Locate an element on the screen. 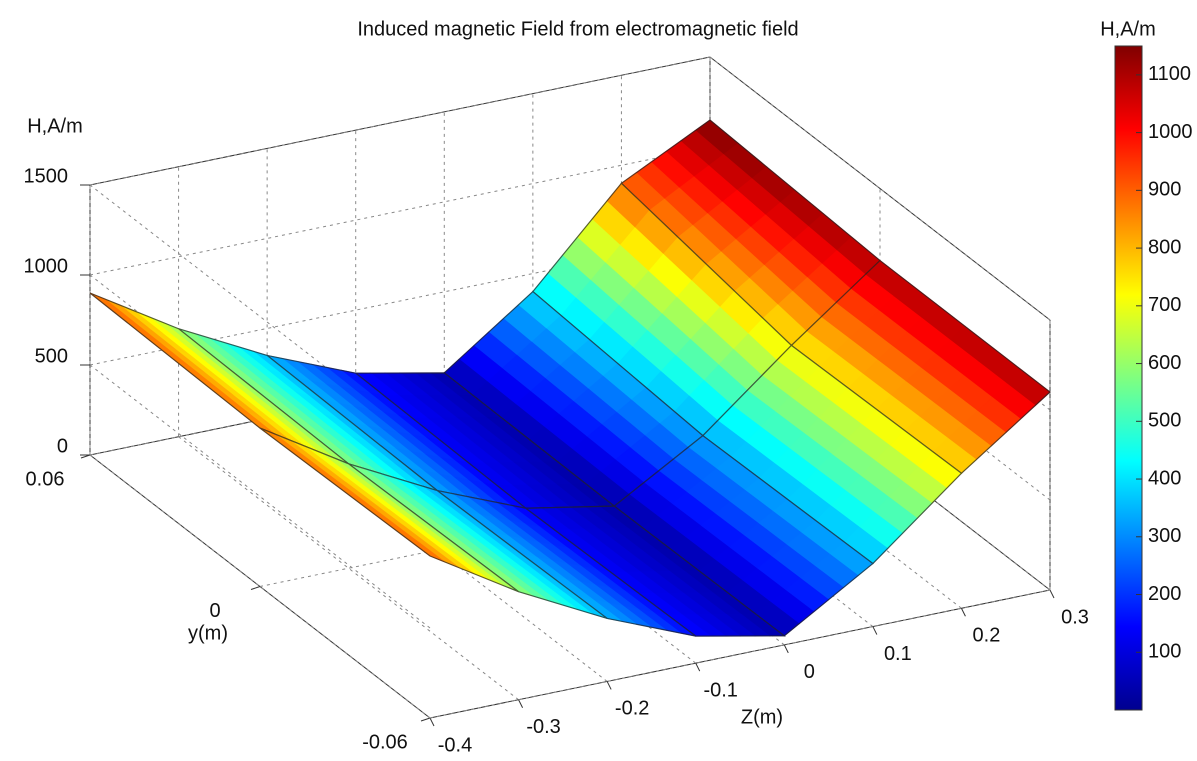 The width and height of the screenshot is (1197, 761). colorbar-label: H,A/m is located at coordinates (1128, 29).